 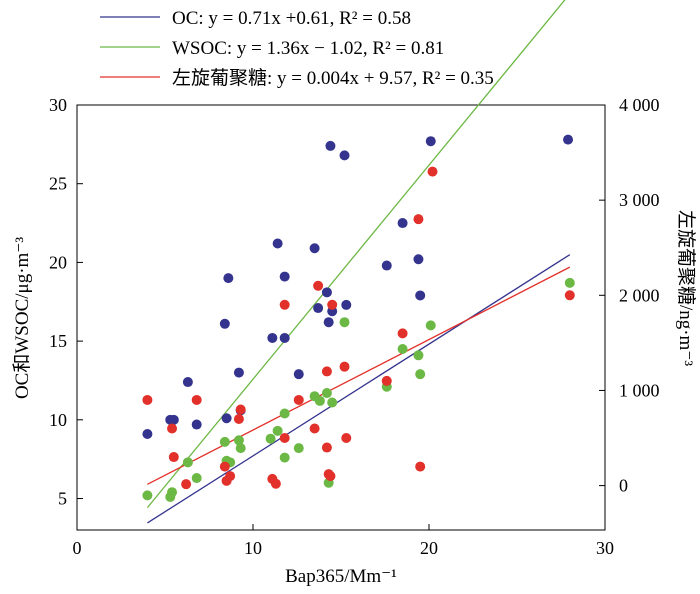 What do you see at coordinates (639, 390) in the screenshot?
I see `y-right-tick-label: 1 000` at bounding box center [639, 390].